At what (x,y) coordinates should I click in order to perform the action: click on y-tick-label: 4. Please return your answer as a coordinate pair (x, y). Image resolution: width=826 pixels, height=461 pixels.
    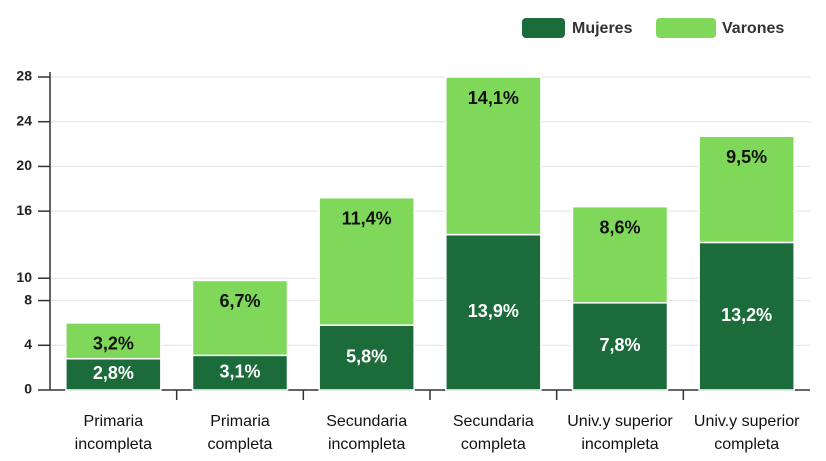
    Looking at the image, I should click on (28, 344).